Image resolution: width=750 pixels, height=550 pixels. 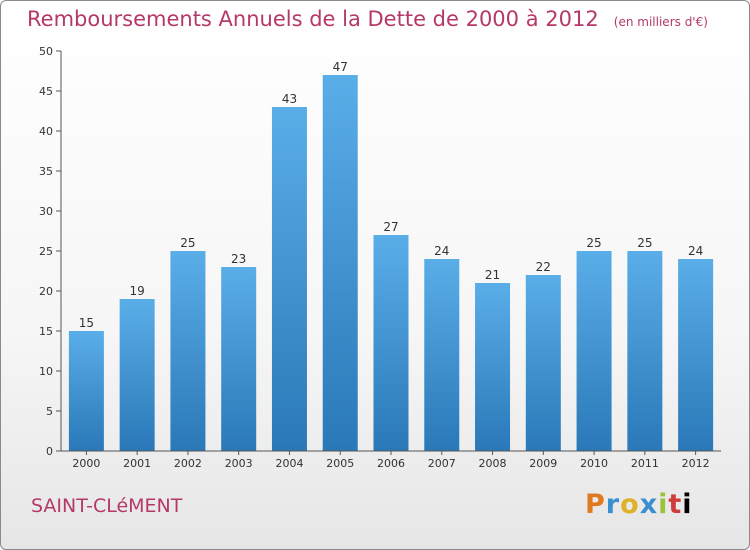 What do you see at coordinates (137, 463) in the screenshot?
I see `x-tick-label-2001: 2001` at bounding box center [137, 463].